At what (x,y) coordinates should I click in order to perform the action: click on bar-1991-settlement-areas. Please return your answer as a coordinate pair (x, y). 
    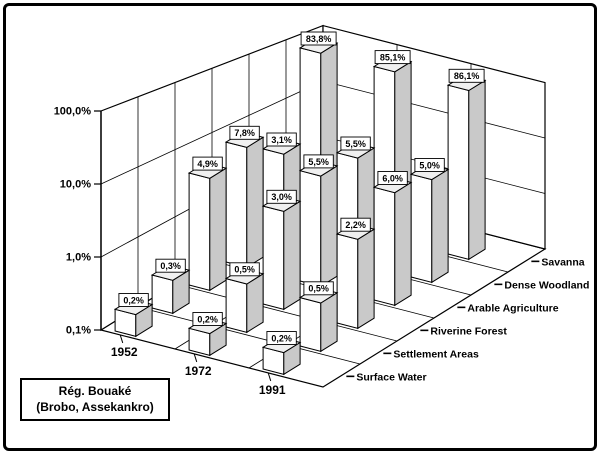
    Looking at the image, I should click on (318, 319).